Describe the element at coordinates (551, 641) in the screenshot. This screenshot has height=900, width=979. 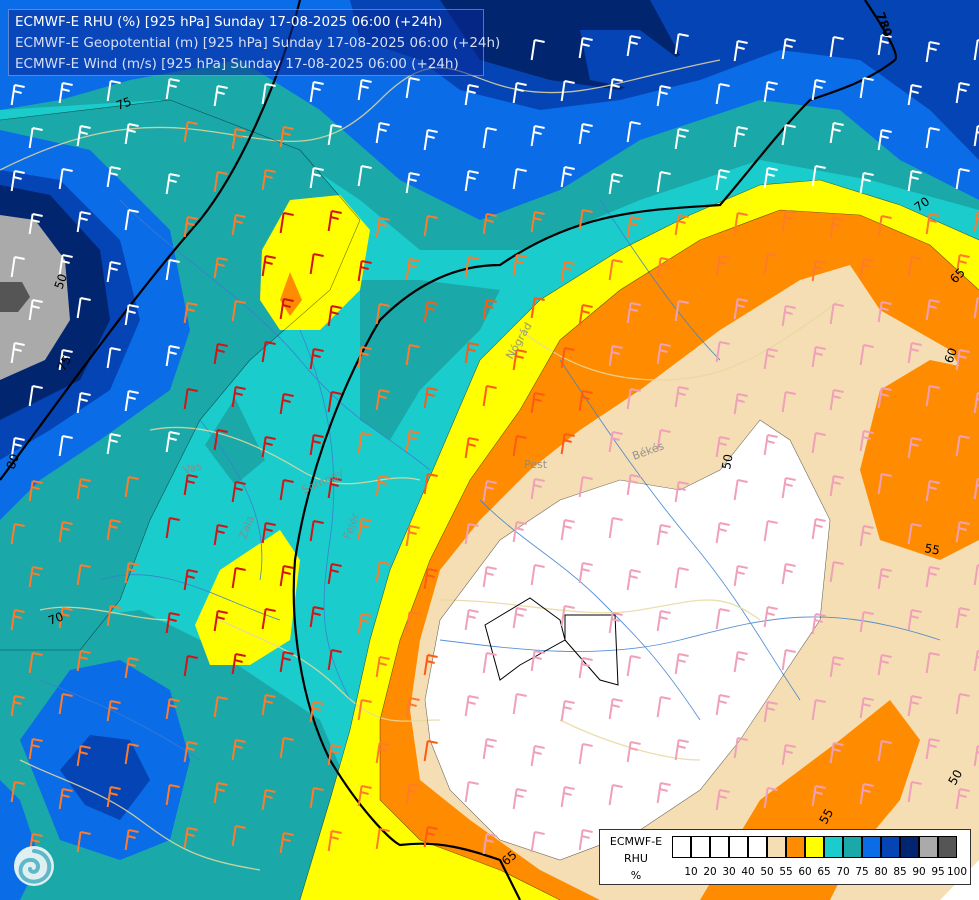
I see `isohypse-thin-lines` at that location.